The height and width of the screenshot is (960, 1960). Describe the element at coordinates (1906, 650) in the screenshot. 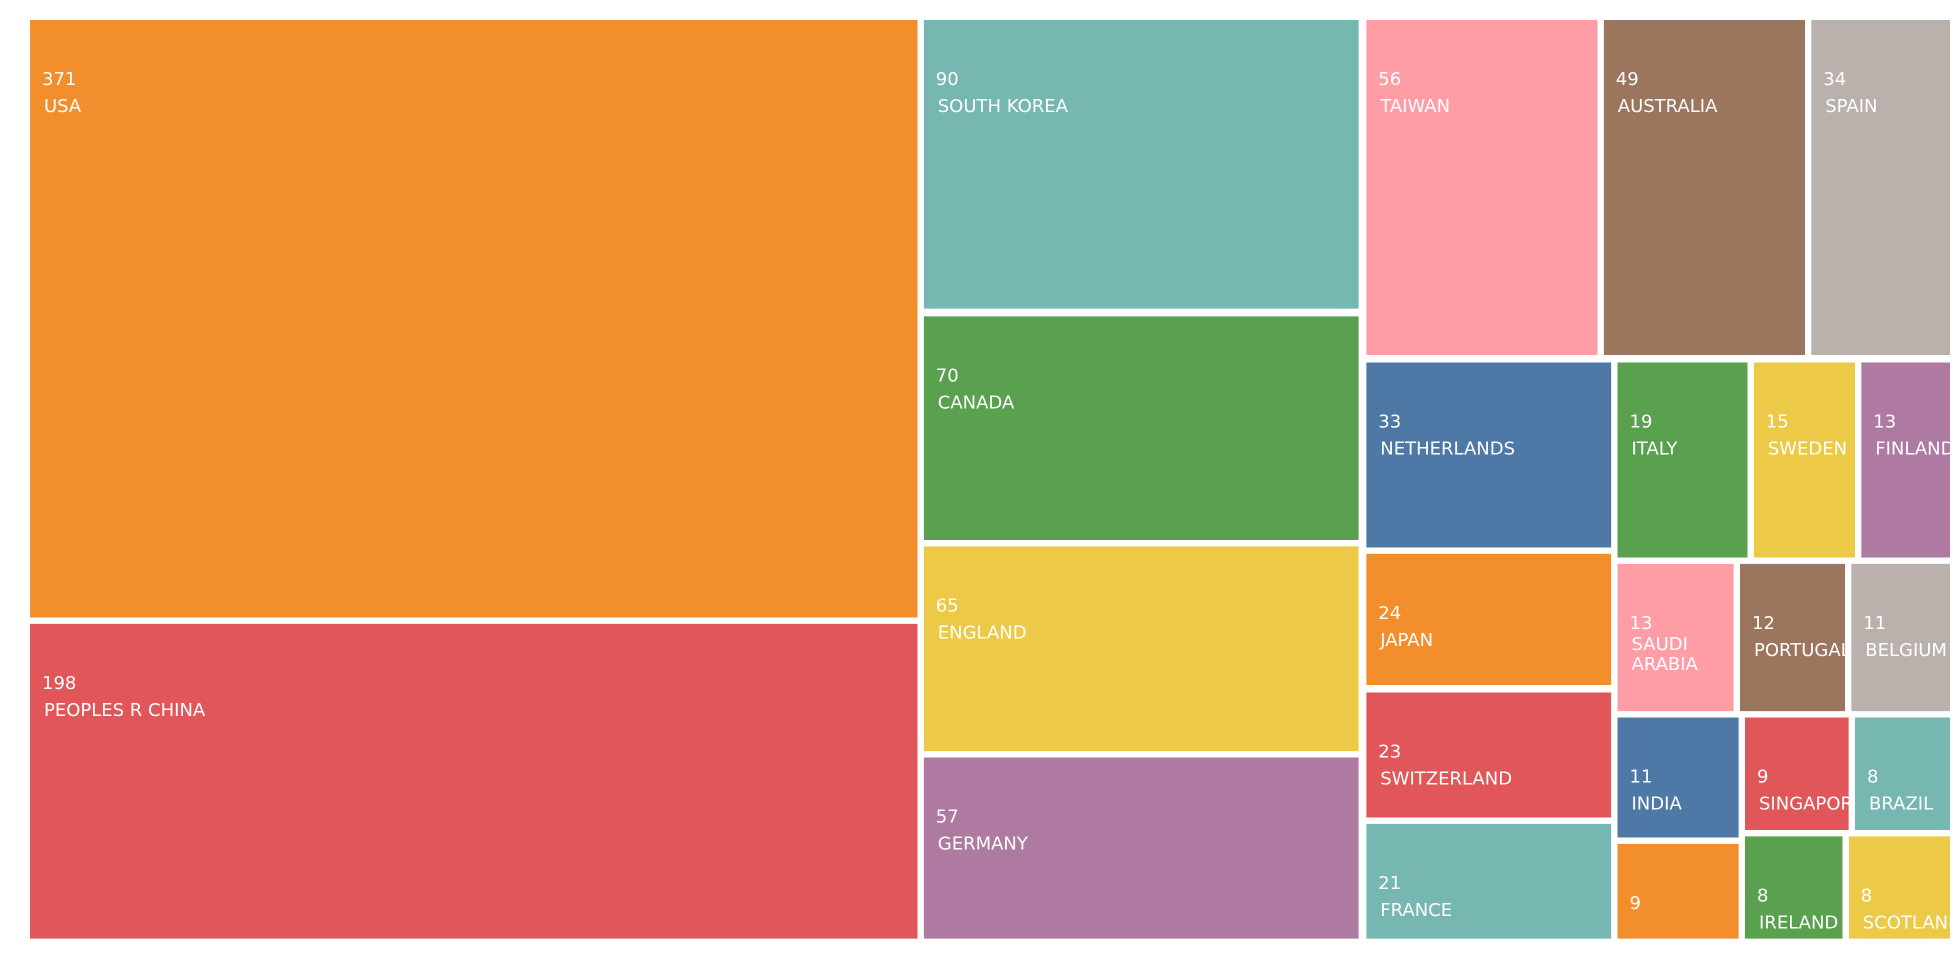

I see `category-label: BELGIUM` at that location.